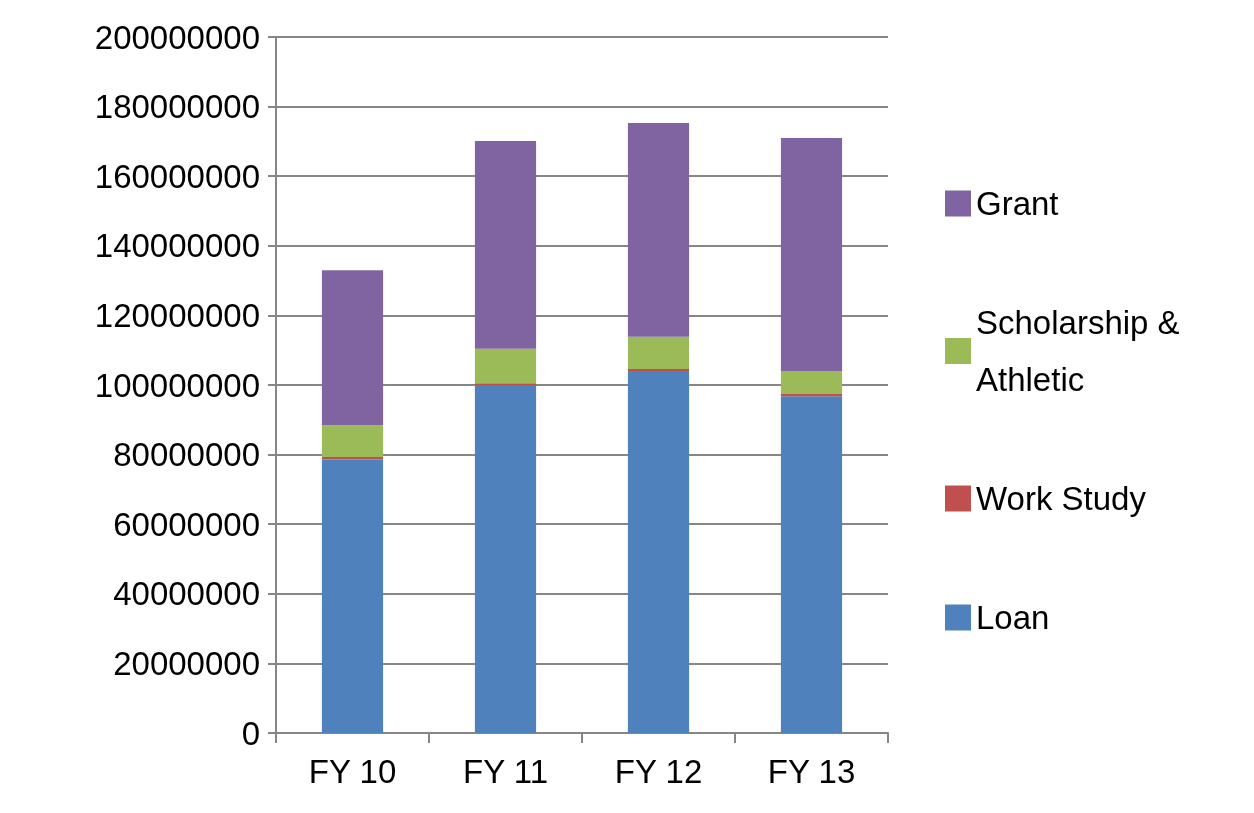  What do you see at coordinates (177, 315) in the screenshot?
I see `y-tick-label: 120000000` at bounding box center [177, 315].